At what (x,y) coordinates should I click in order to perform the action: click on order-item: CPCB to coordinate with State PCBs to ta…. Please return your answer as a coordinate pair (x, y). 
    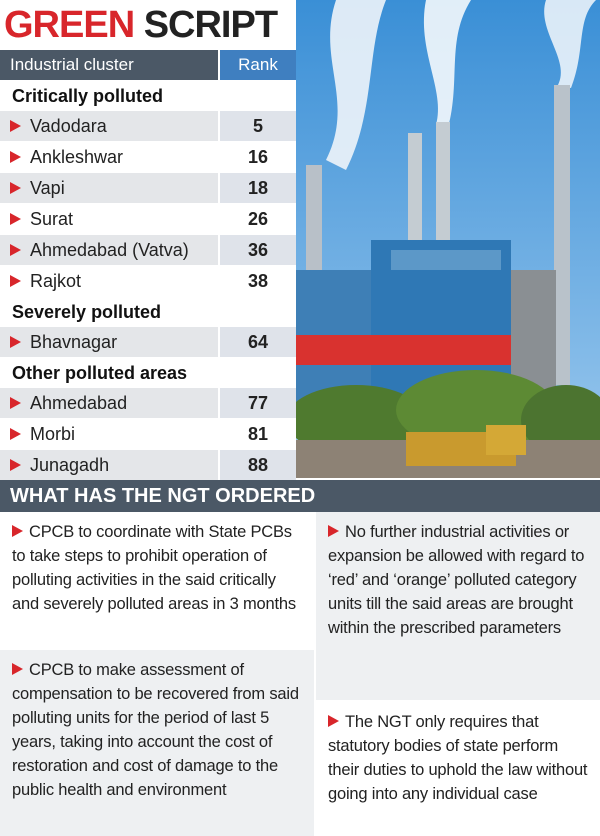
    Looking at the image, I should click on (157, 581).